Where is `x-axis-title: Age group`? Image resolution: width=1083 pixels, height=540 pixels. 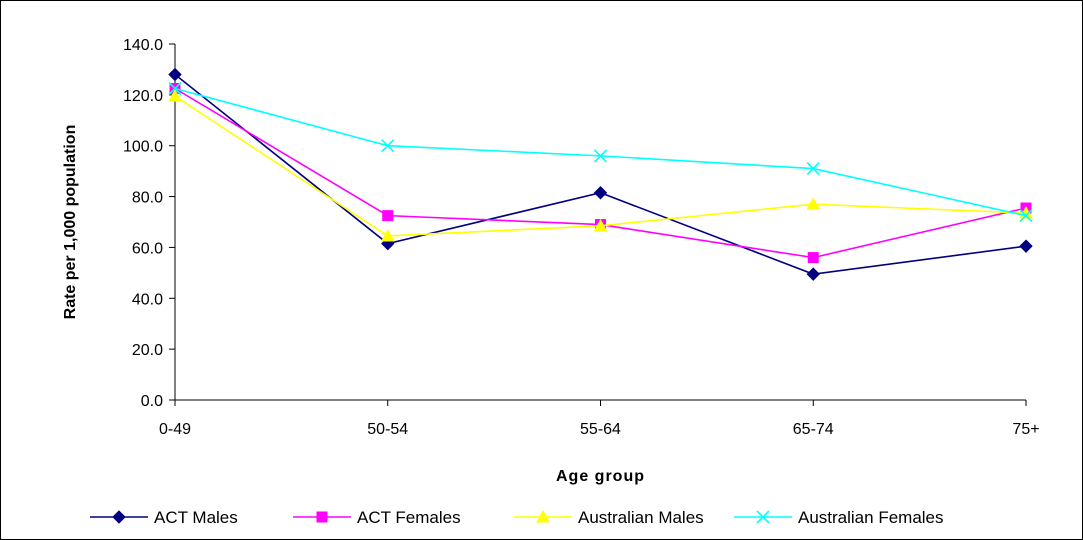
x-axis-title: Age group is located at coordinates (600, 476).